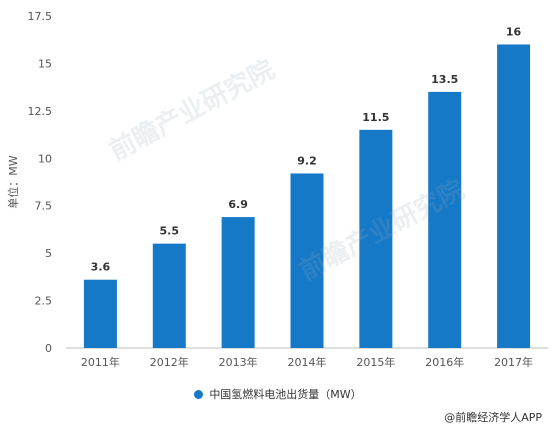 The image size is (556, 430). What do you see at coordinates (170, 231) in the screenshot?
I see `data-label: 5.5` at bounding box center [170, 231].